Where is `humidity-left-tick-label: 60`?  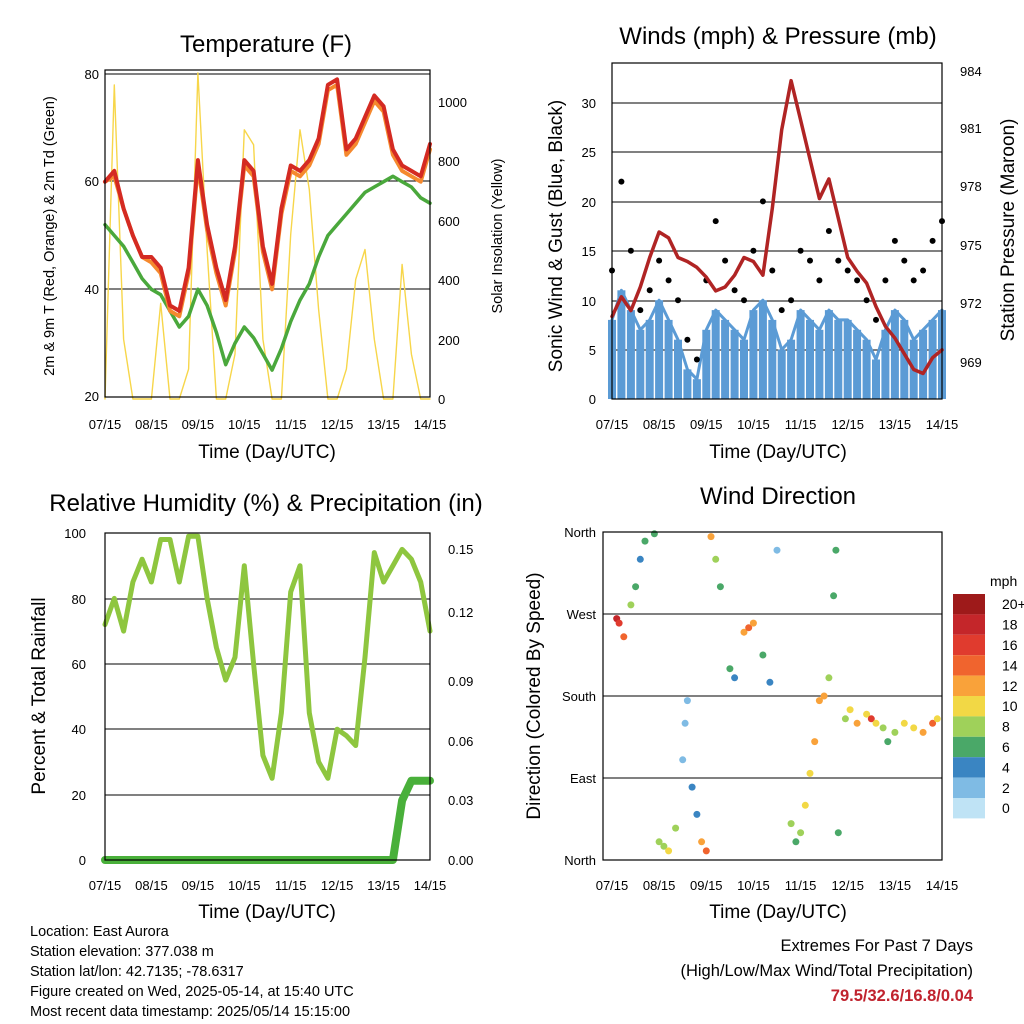 humidity-left-tick-label: 60 is located at coordinates (79, 664).